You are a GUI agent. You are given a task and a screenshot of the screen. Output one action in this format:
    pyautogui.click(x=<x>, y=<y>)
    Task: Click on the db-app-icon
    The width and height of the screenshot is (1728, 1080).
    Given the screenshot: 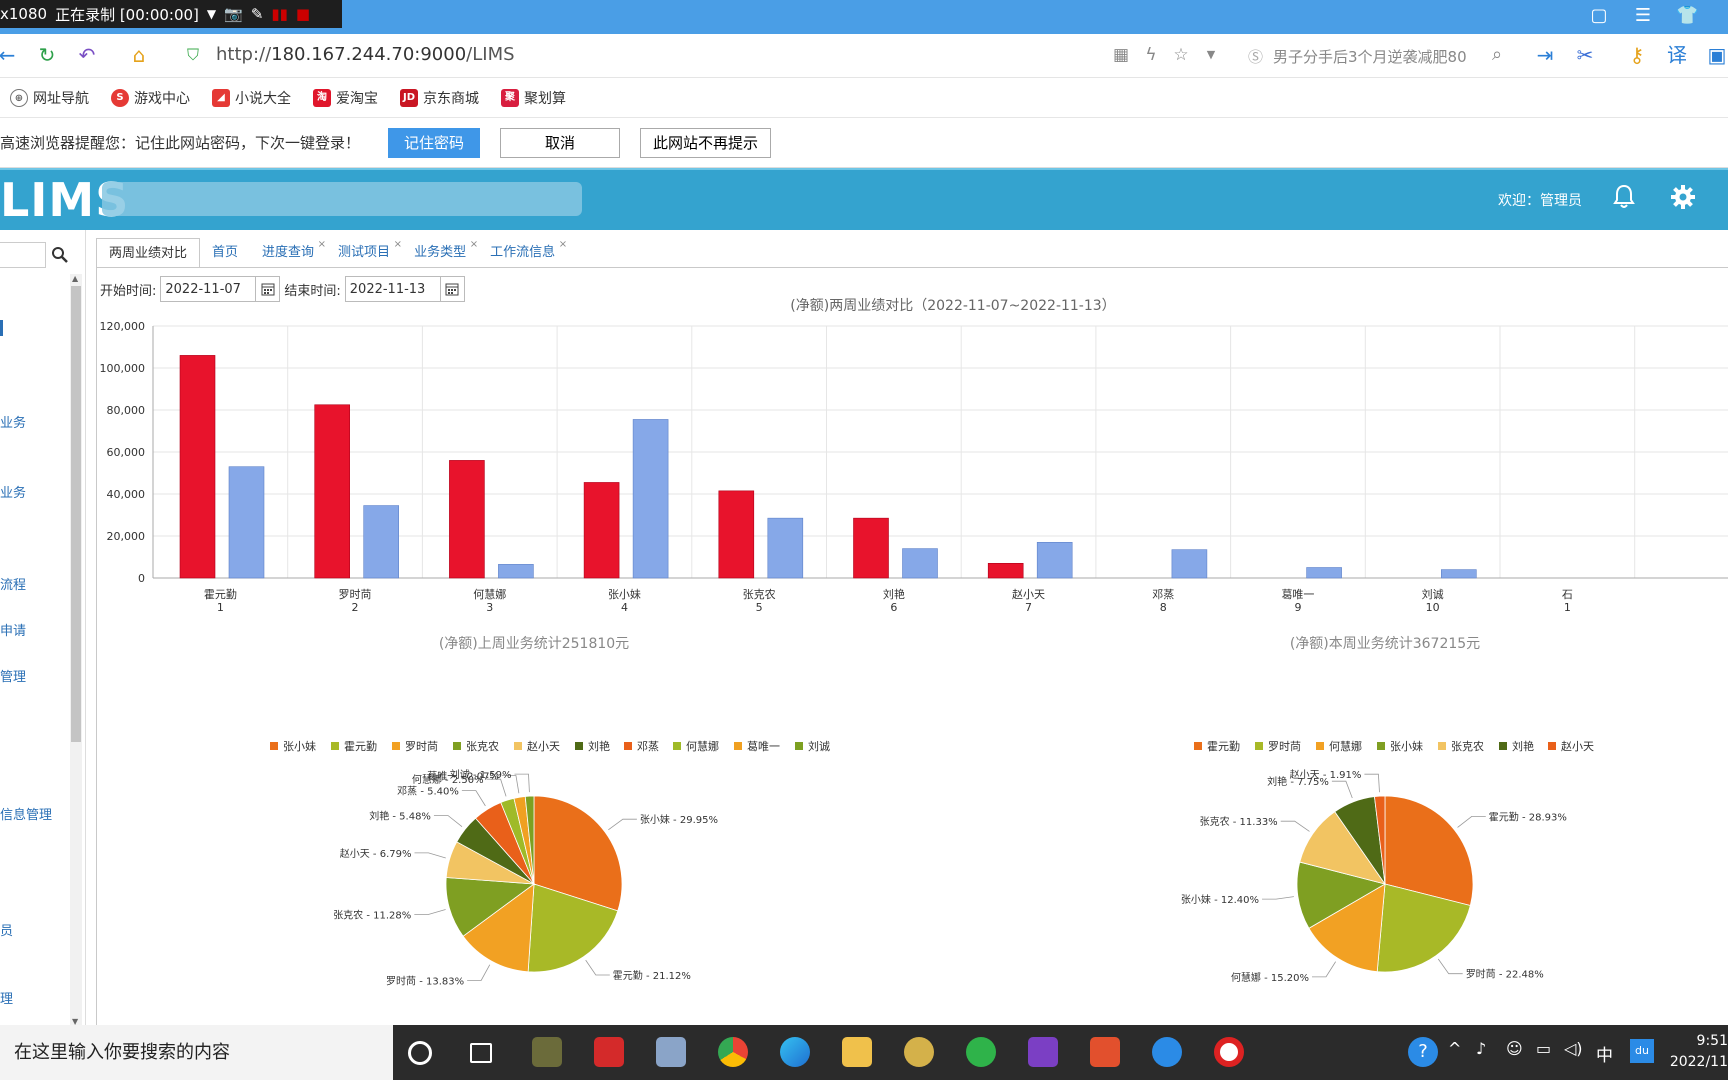 What is the action you would take?
    pyautogui.click(x=671, y=1052)
    